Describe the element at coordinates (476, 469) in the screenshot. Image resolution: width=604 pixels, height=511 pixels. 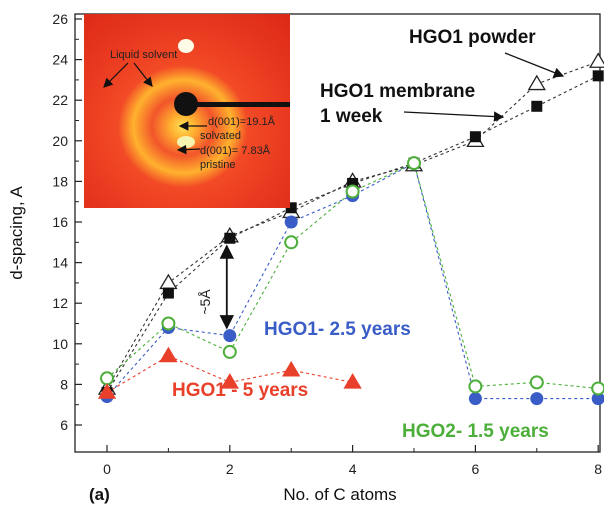
I see `x-tick-label: 6` at that location.